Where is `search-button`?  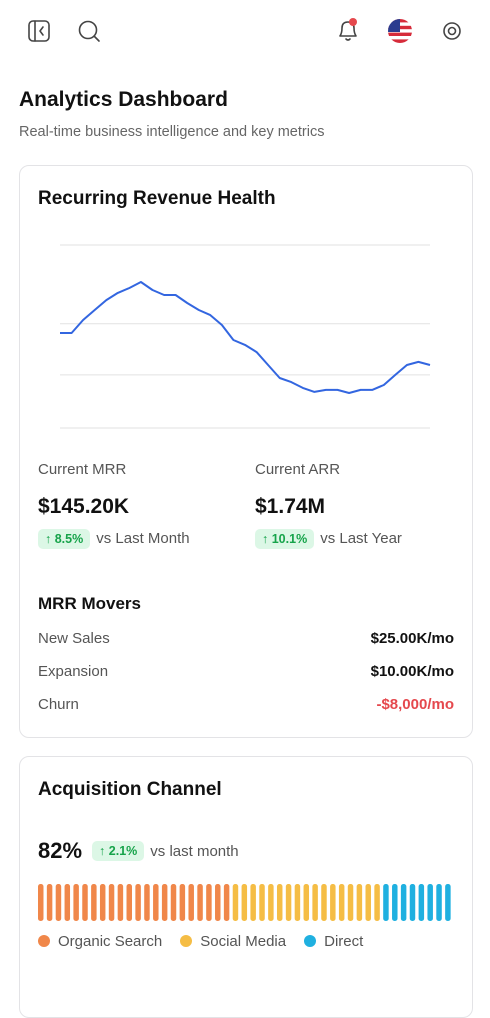 search-button is located at coordinates (89, 31).